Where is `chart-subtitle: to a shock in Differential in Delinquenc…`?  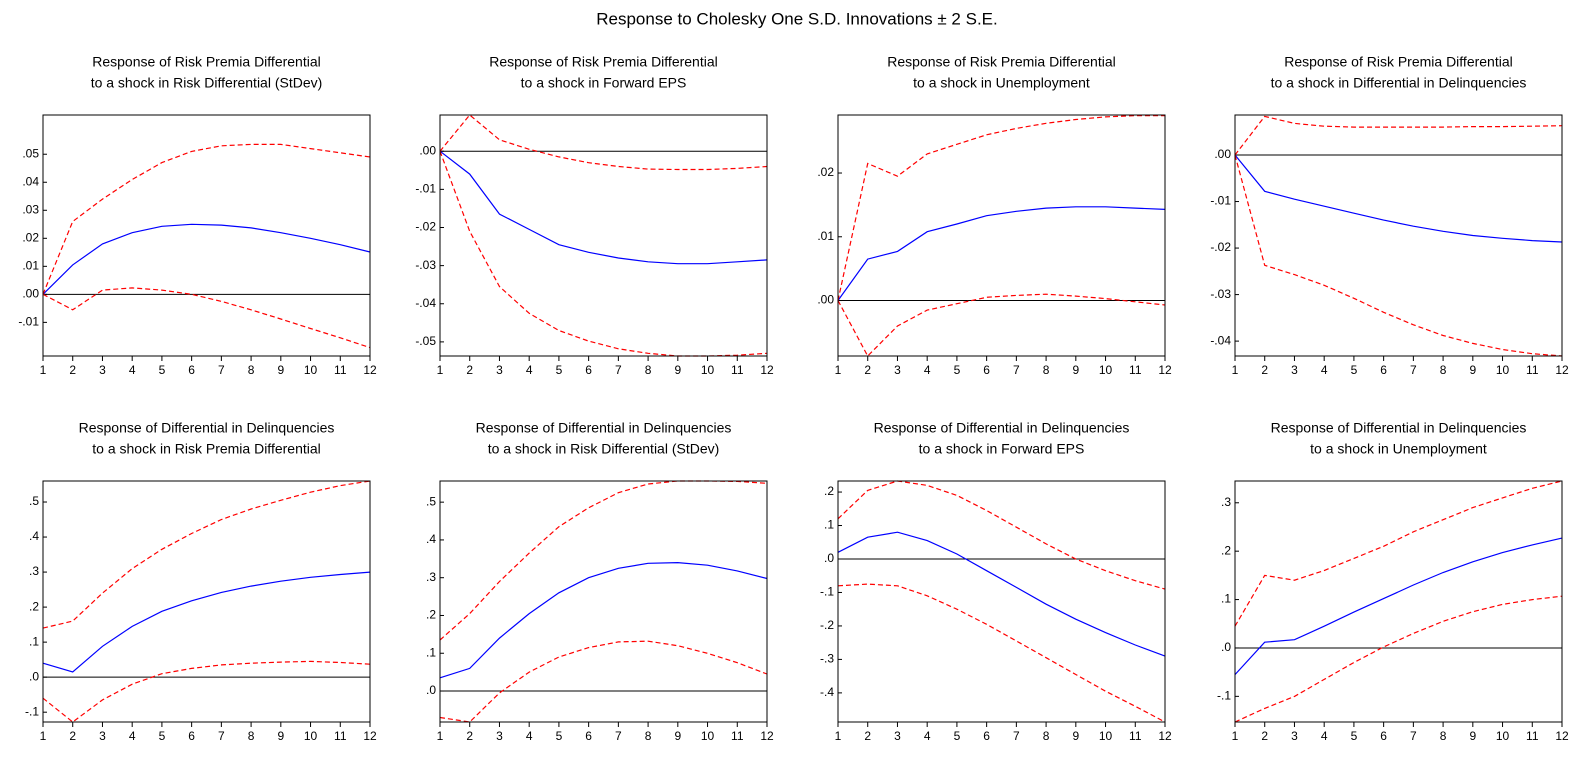
chart-subtitle: to a shock in Differential in Delinquenc… is located at coordinates (1399, 83).